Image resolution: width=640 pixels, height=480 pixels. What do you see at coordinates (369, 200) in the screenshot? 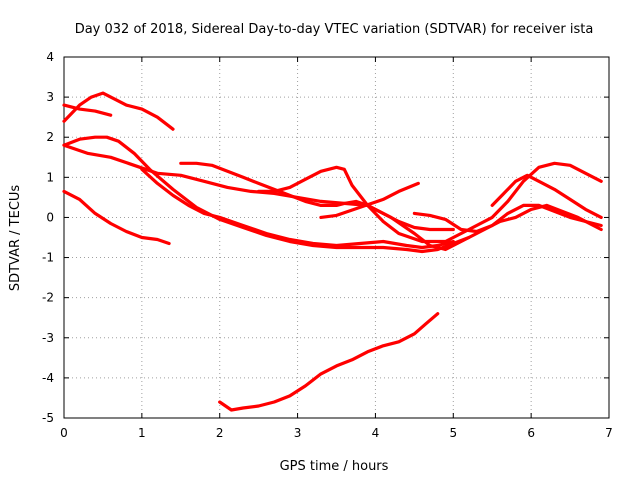
I see `series-line-s9` at bounding box center [369, 200].